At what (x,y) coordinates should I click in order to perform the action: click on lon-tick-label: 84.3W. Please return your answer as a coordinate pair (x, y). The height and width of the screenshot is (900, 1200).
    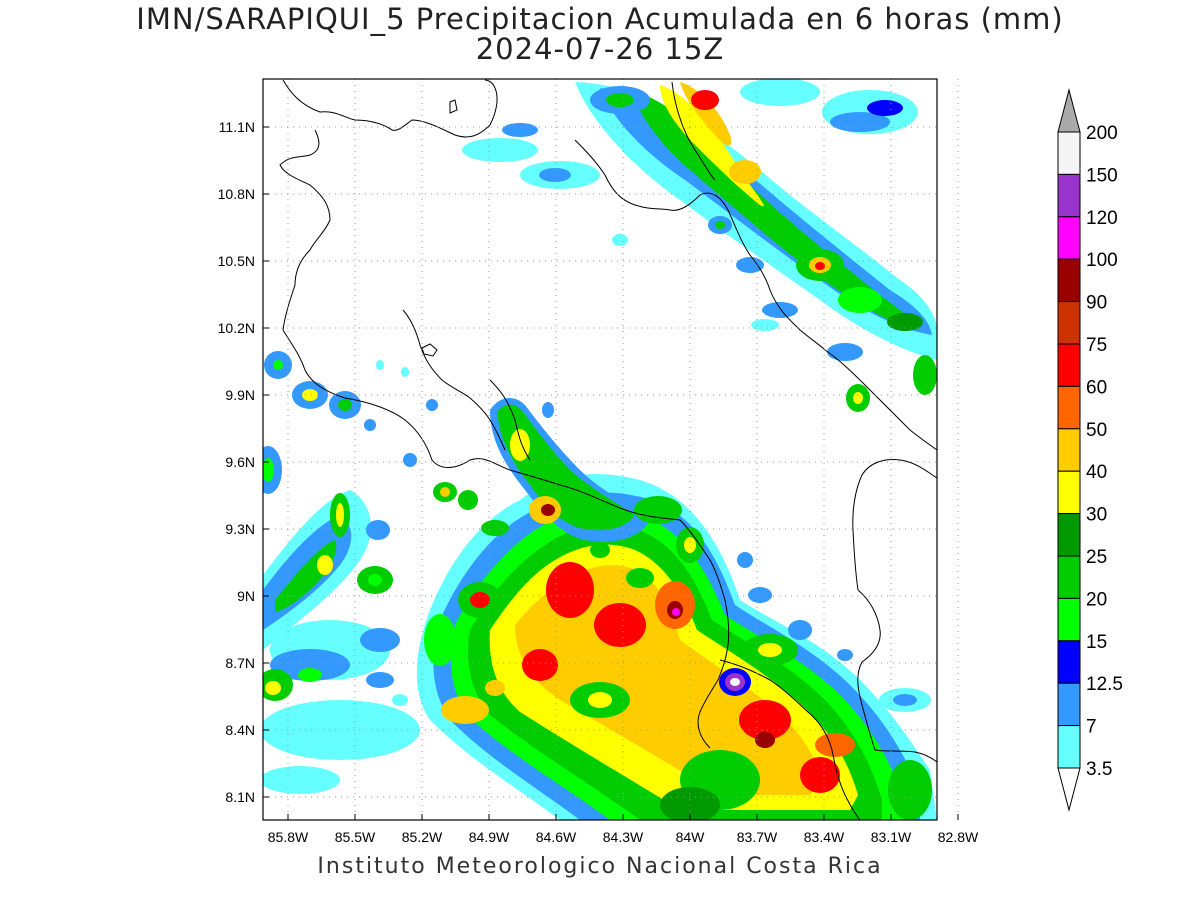
    Looking at the image, I should click on (623, 837).